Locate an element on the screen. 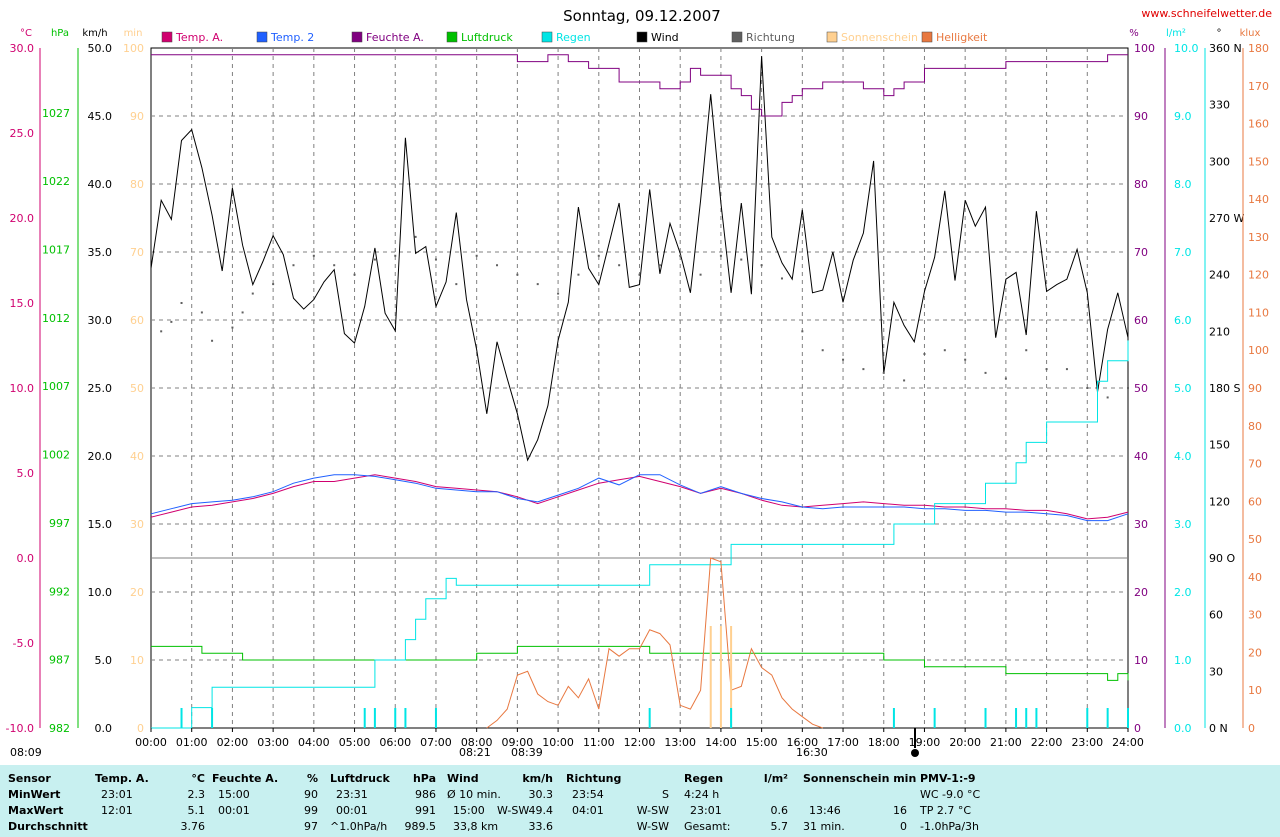 The height and width of the screenshot is (837, 1280). light-axis-tick: 110 is located at coordinates (1258, 312).